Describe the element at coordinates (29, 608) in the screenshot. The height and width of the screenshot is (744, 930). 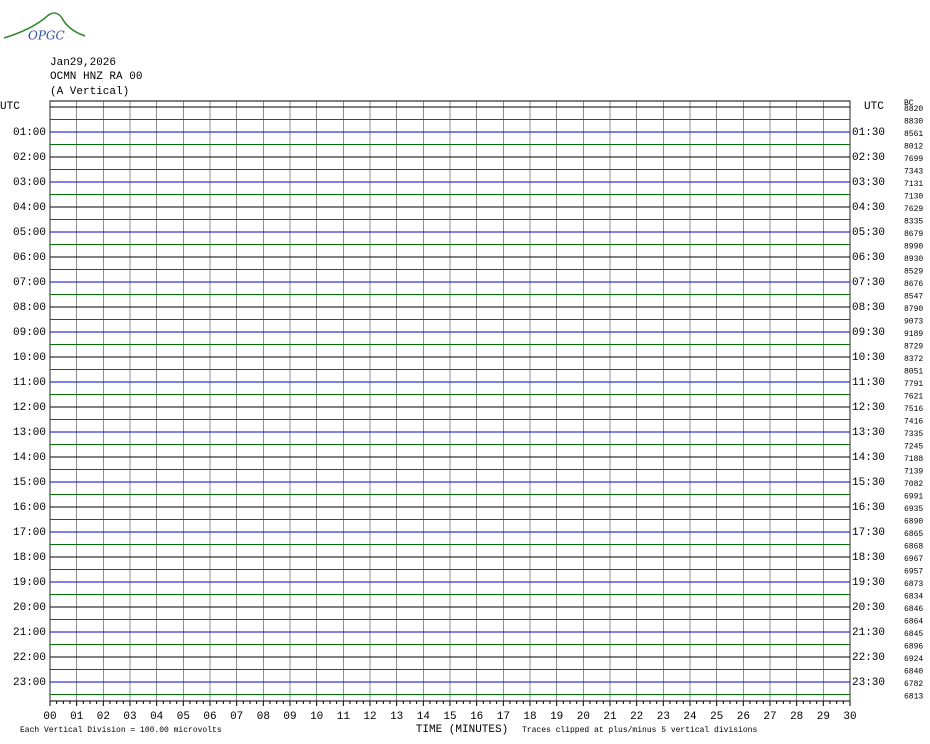
I see `left-hour-label: 20:00` at that location.